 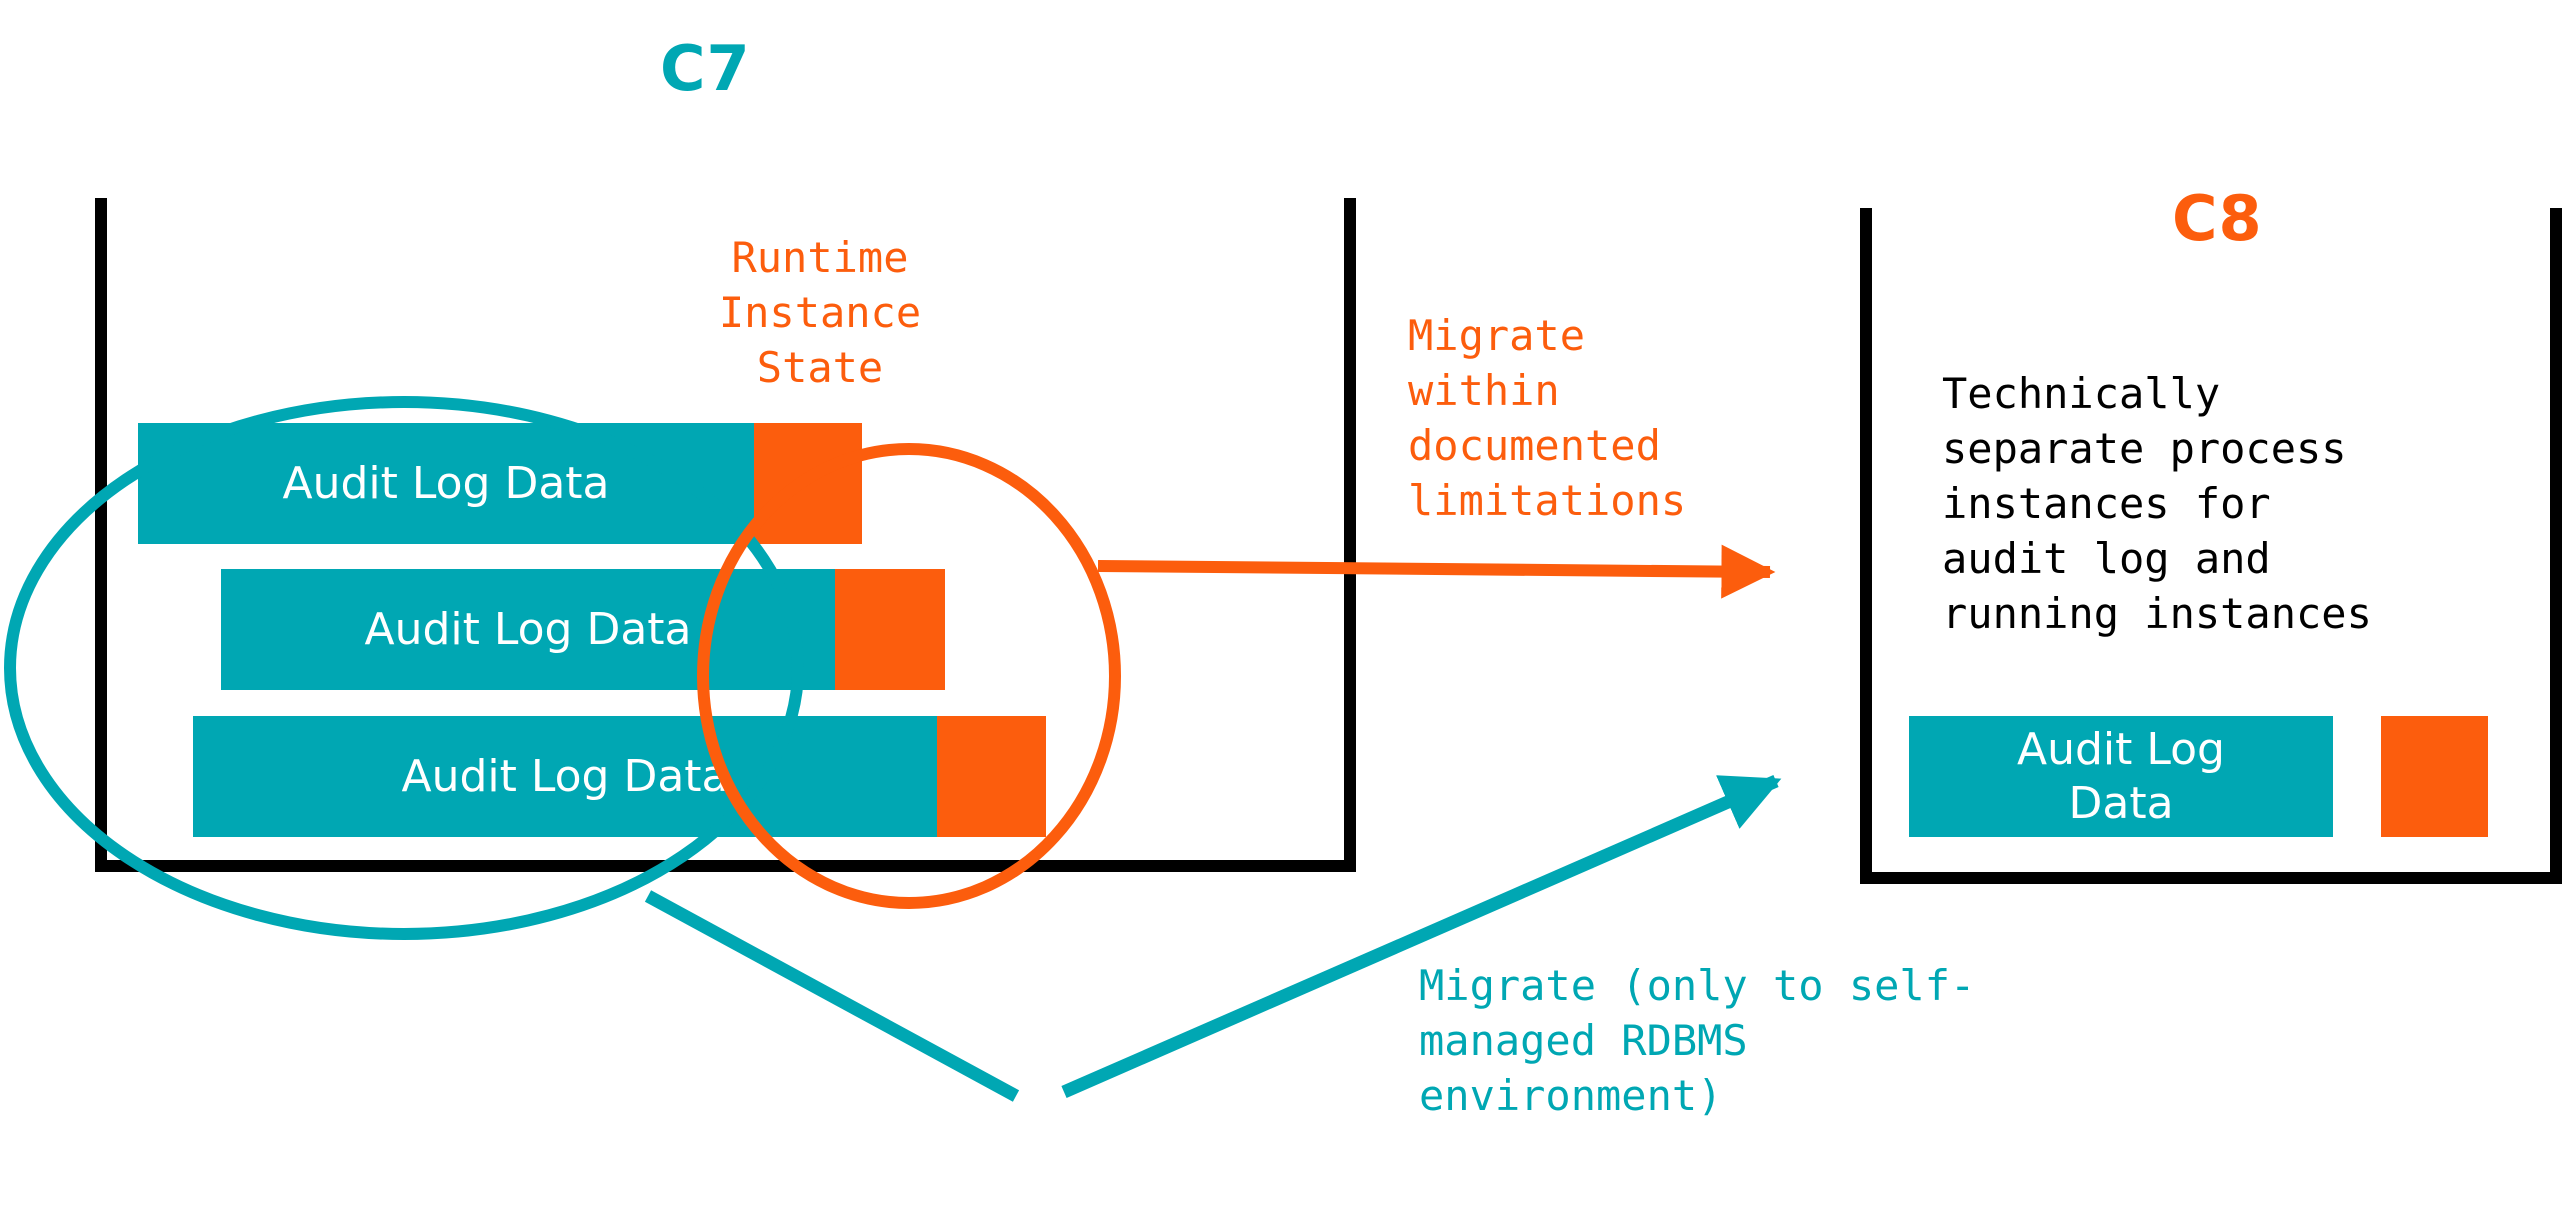 I want to click on c7-title: C7, so click(x=705, y=68).